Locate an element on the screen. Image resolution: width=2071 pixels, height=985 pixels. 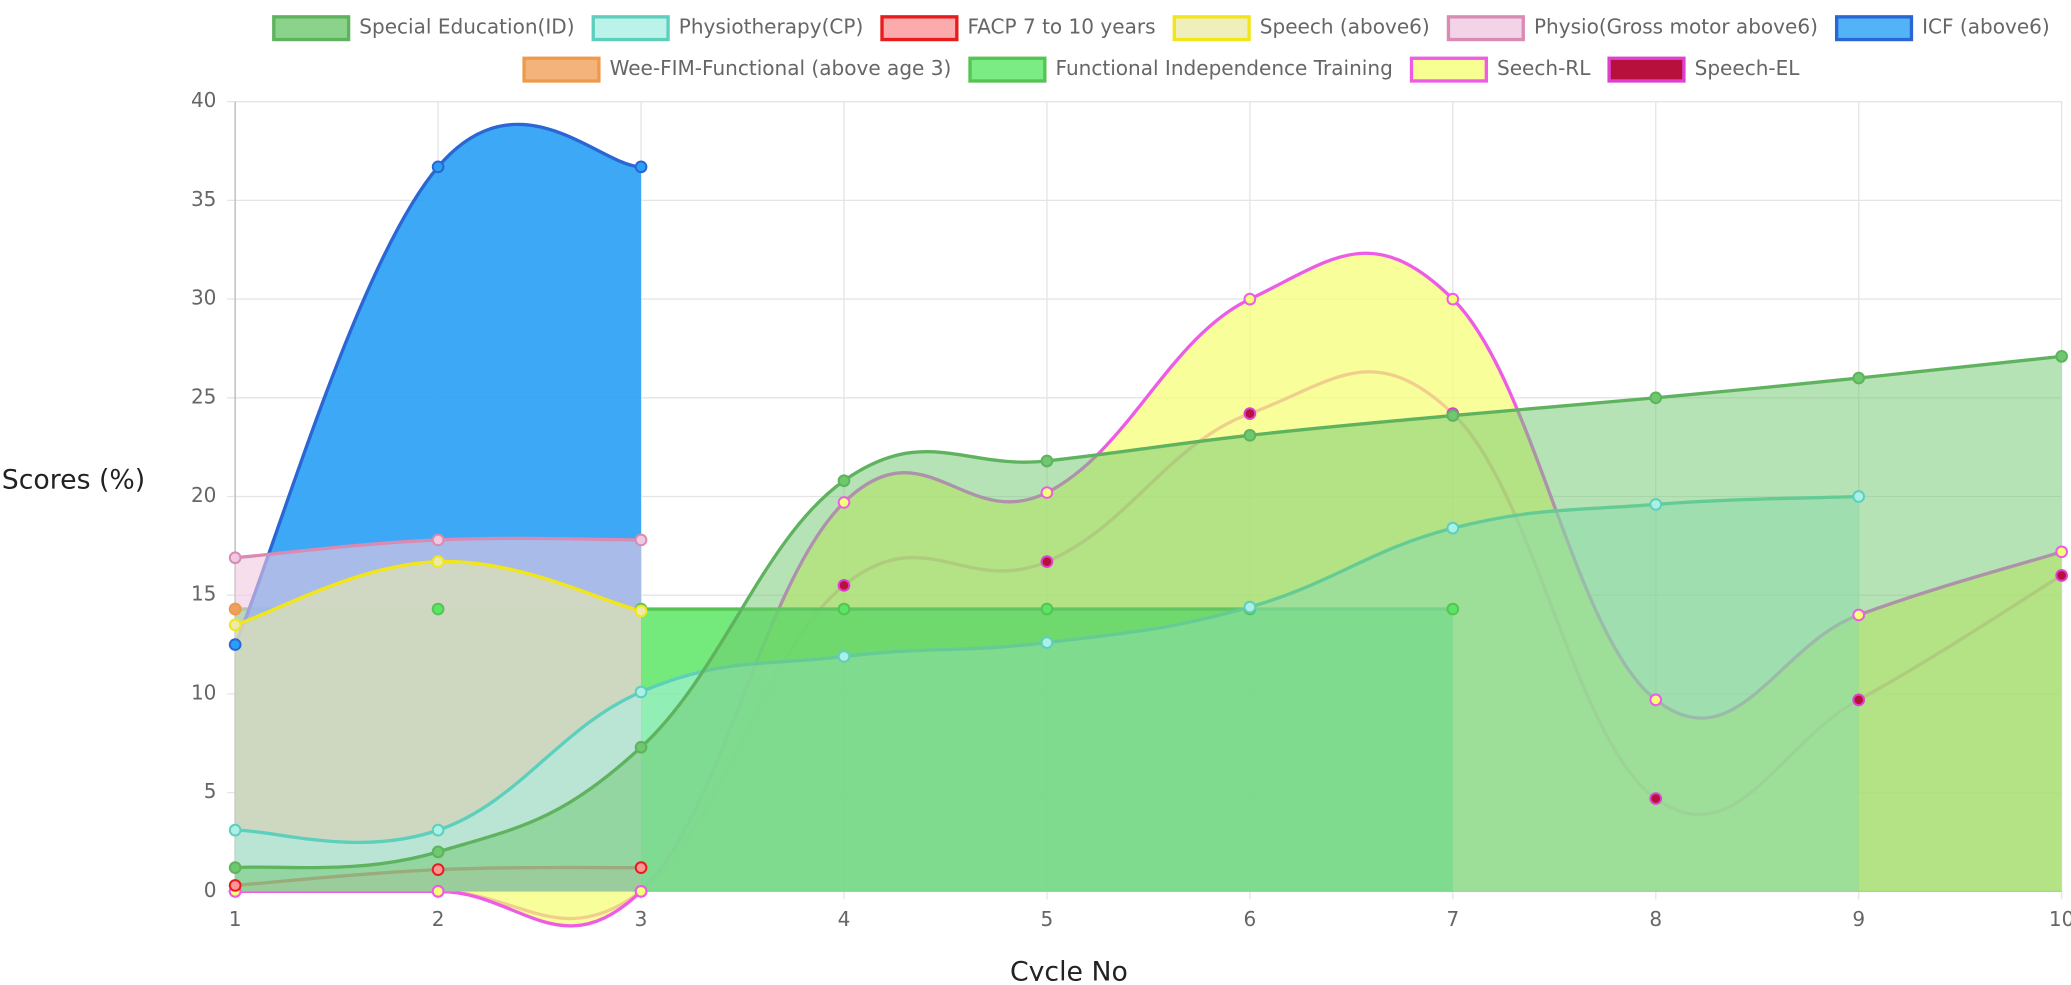
legend-item: ICF (above6) is located at coordinates (1942, 28).